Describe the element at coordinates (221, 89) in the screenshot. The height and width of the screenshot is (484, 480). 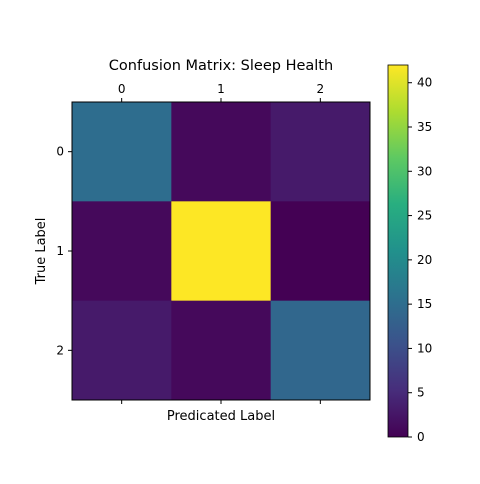
I see `x-tick-label: 1` at that location.